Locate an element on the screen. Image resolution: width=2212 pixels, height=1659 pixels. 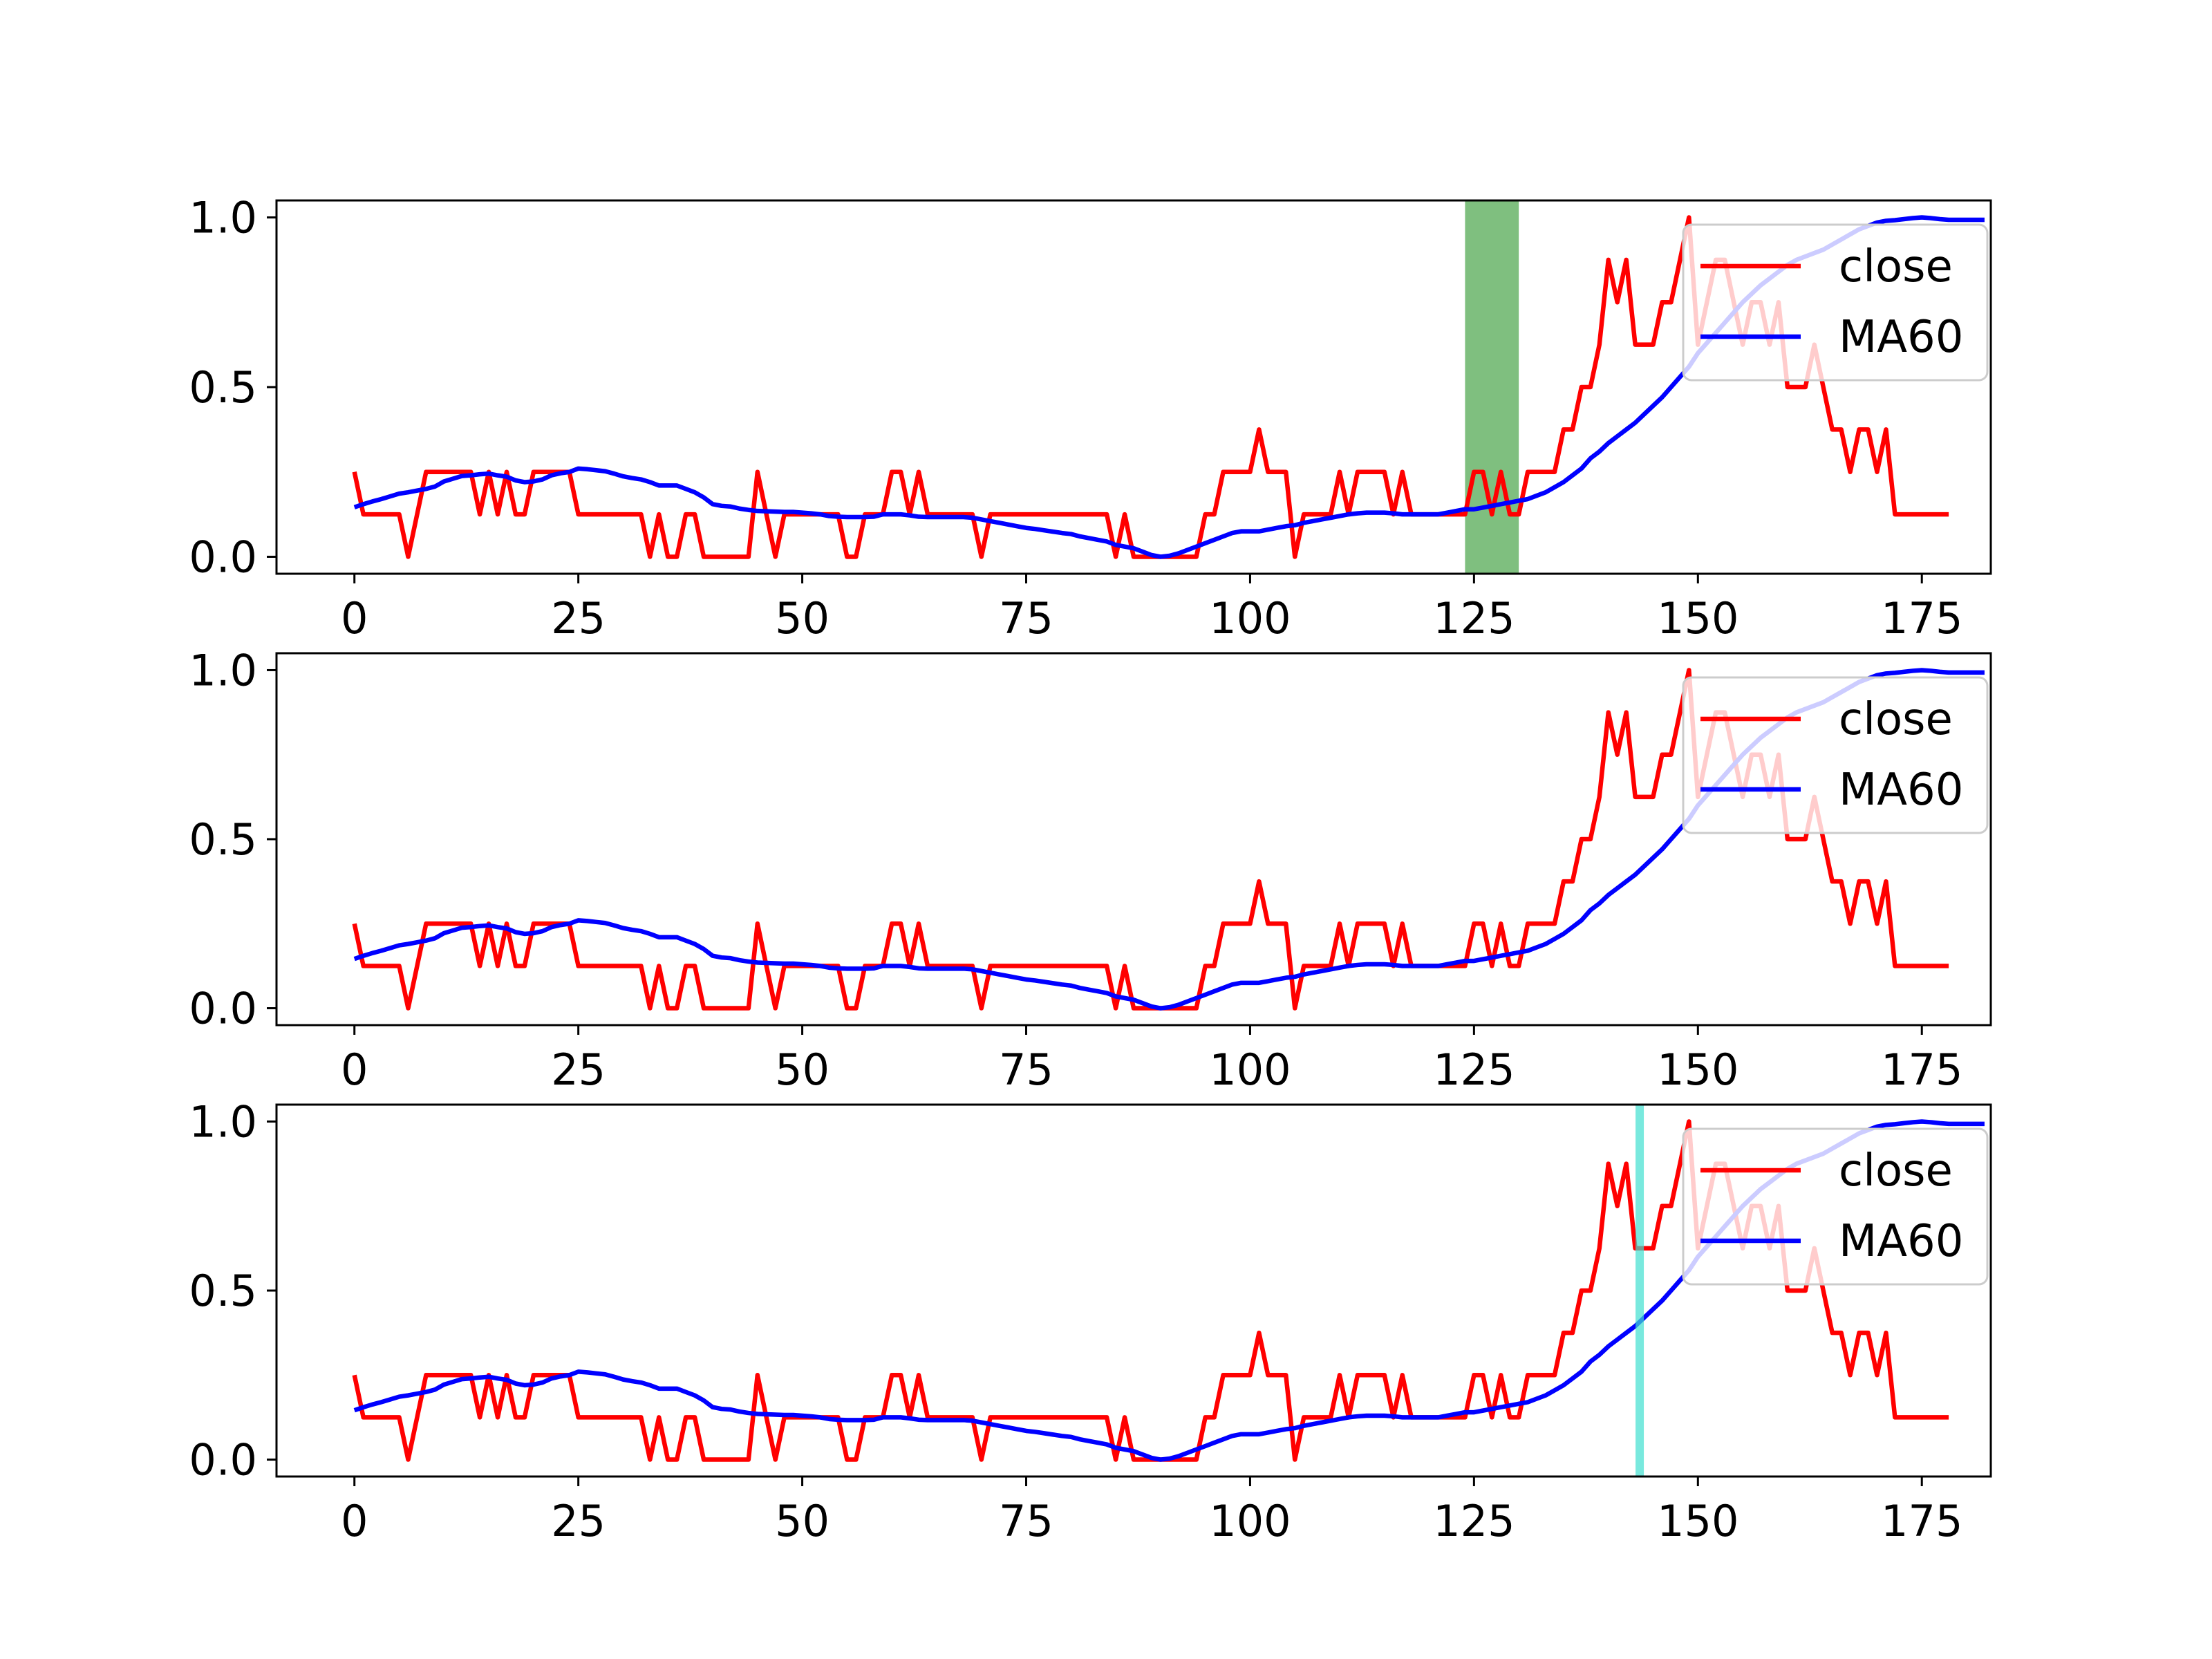
highlight-span is located at coordinates (1492, 387).